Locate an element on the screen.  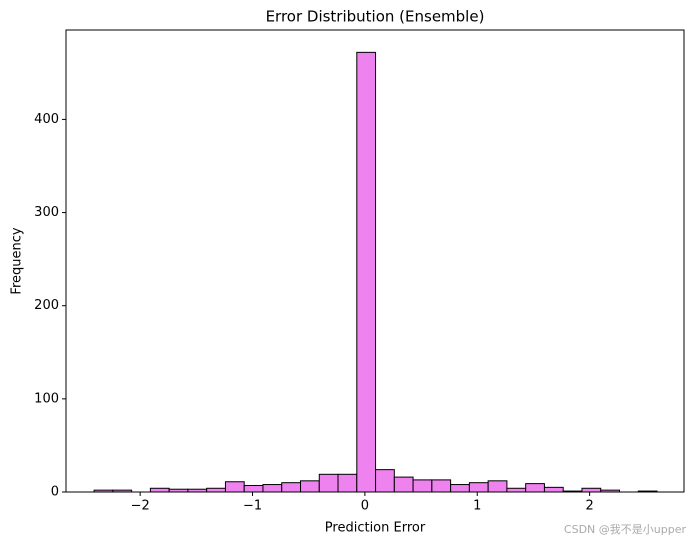
x-axis-label: Prediction Error is located at coordinates (375, 528).